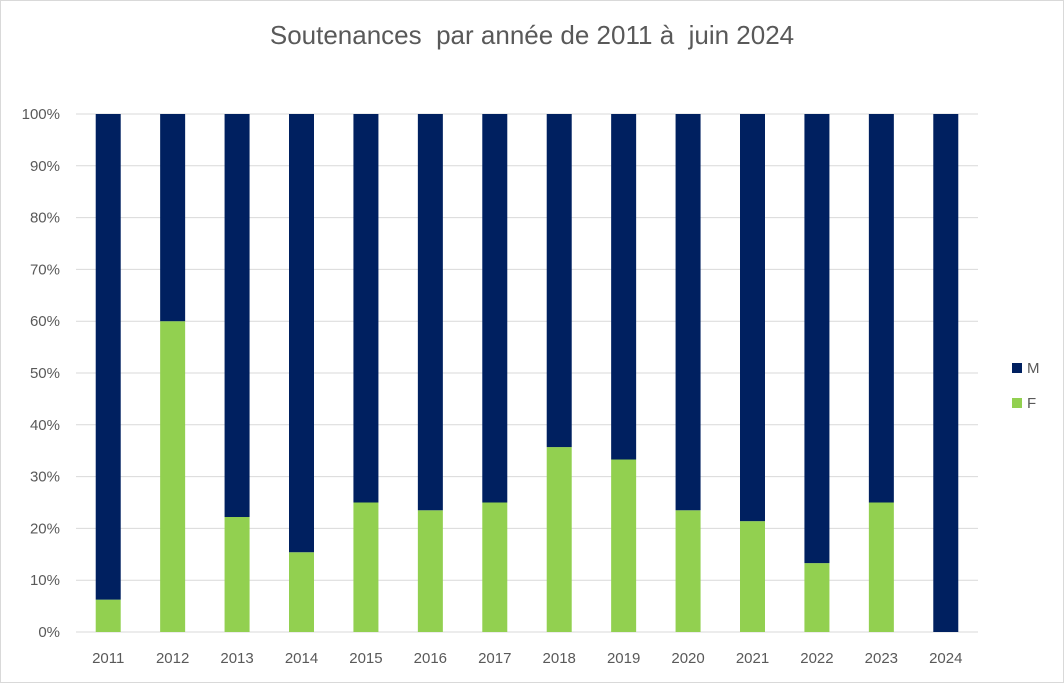 The width and height of the screenshot is (1064, 683). What do you see at coordinates (559, 281) in the screenshot?
I see `bar-M-2018` at bounding box center [559, 281].